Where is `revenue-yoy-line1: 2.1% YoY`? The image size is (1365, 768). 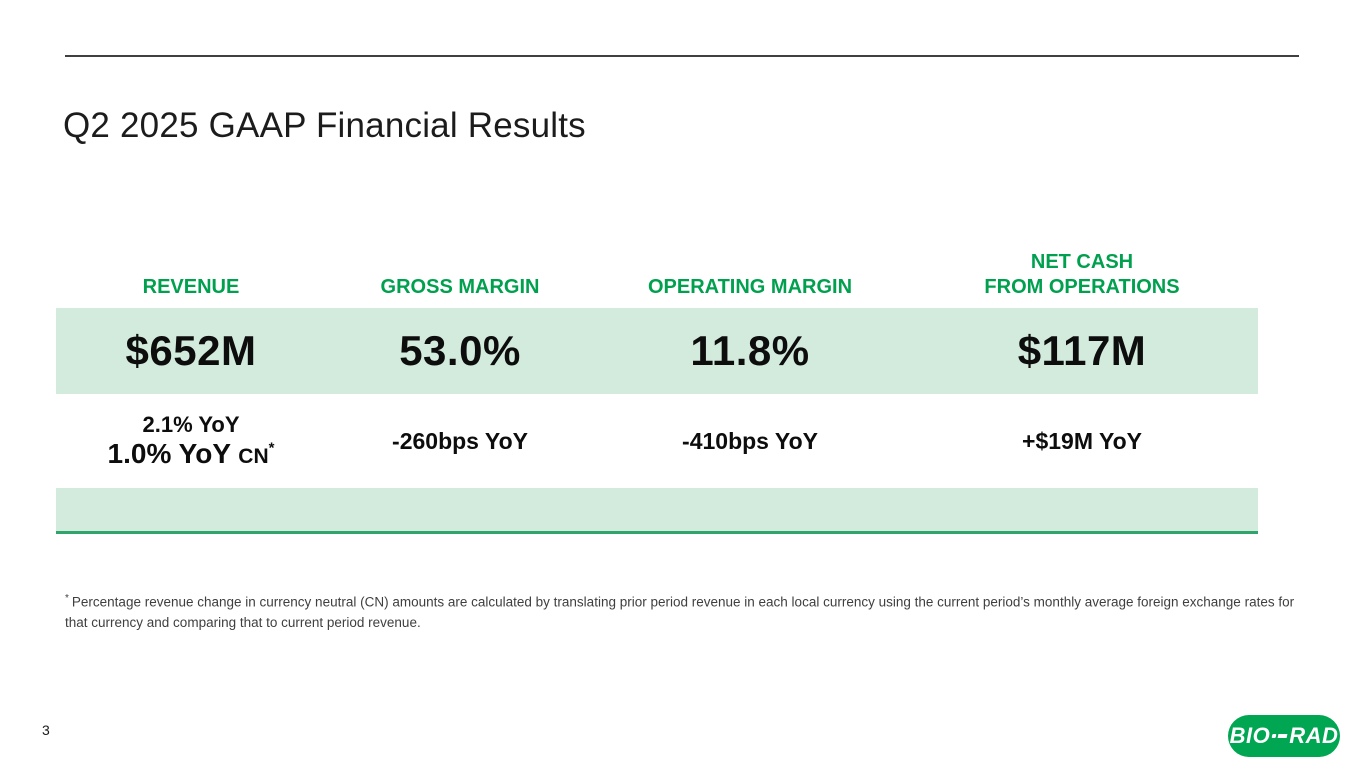
revenue-yoy-line1: 2.1% YoY is located at coordinates (191, 424).